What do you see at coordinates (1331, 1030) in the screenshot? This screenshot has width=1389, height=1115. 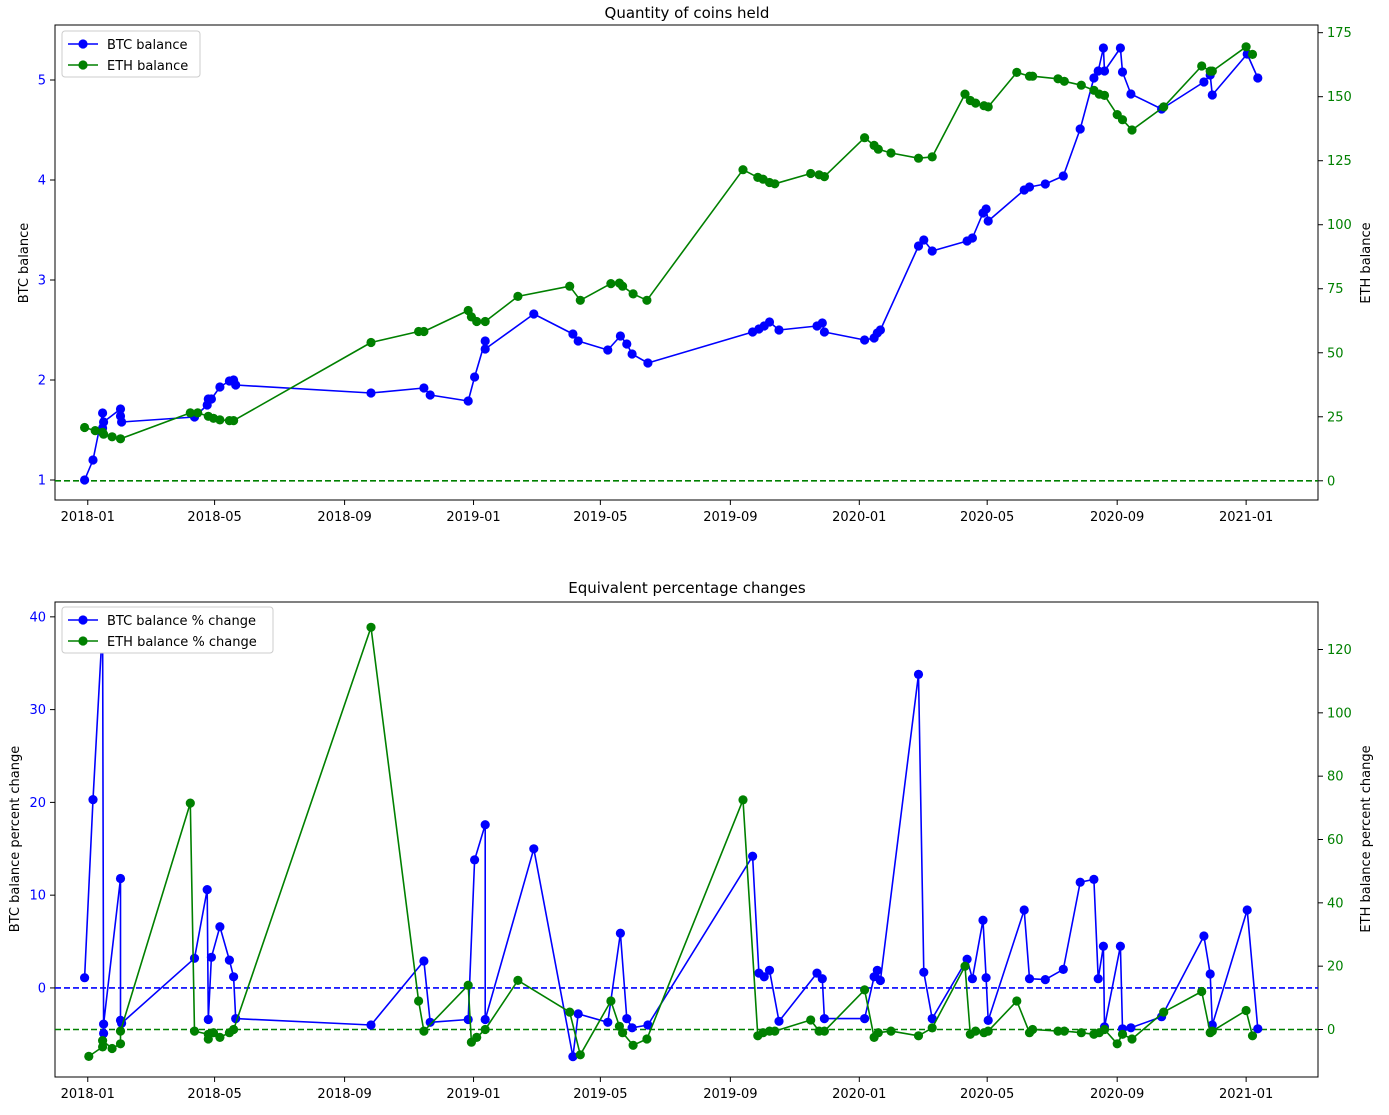 I see `y-tick-label-right: 0` at bounding box center [1331, 1030].